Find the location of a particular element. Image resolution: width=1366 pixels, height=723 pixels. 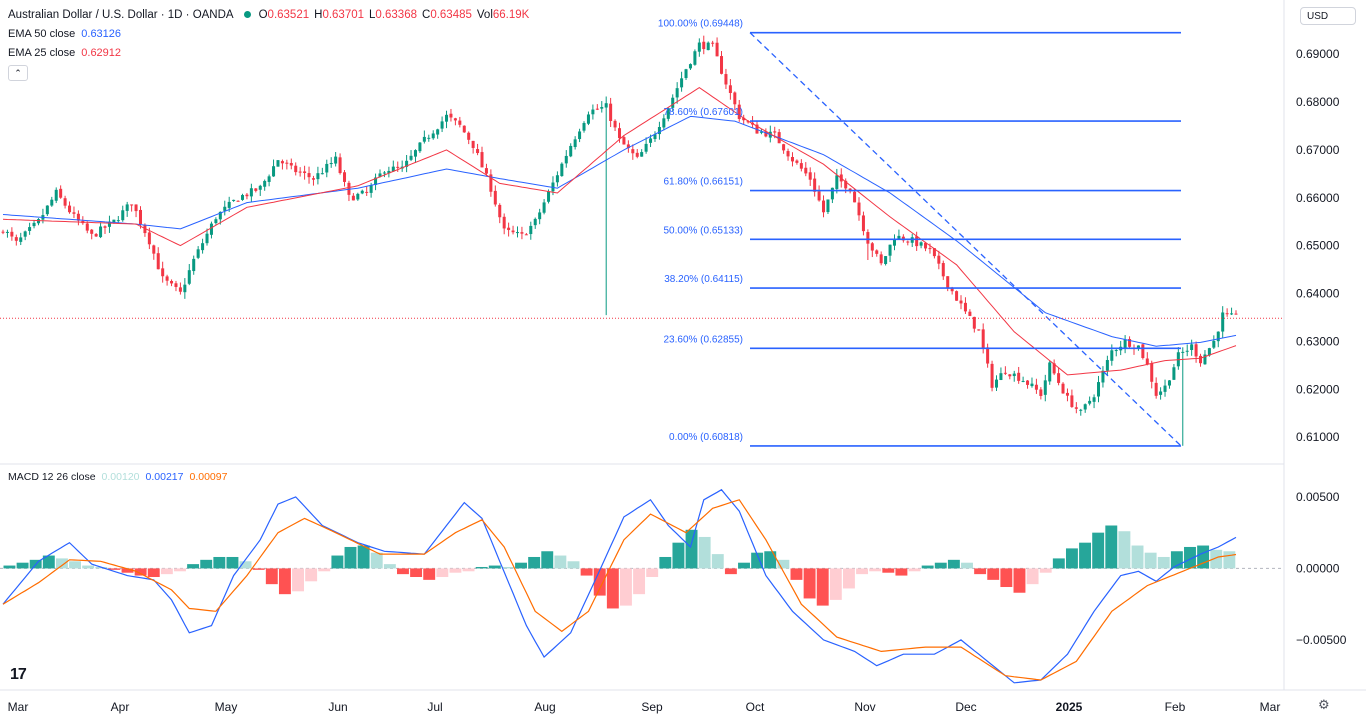

ema25-legend: EMA 25 close 0.62912 is located at coordinates (64, 53).